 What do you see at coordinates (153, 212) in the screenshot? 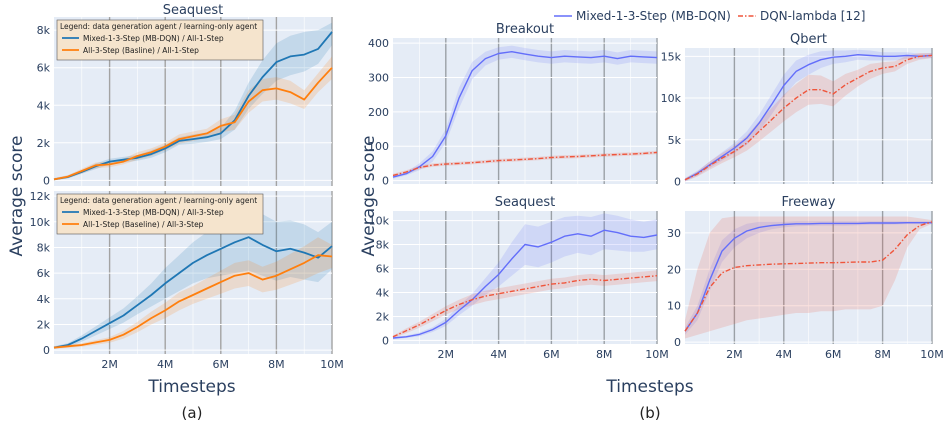
I see `legend-label-a2-0: Mixed-1-3-Step (MB-DQN) / All-3-Step` at bounding box center [153, 212].